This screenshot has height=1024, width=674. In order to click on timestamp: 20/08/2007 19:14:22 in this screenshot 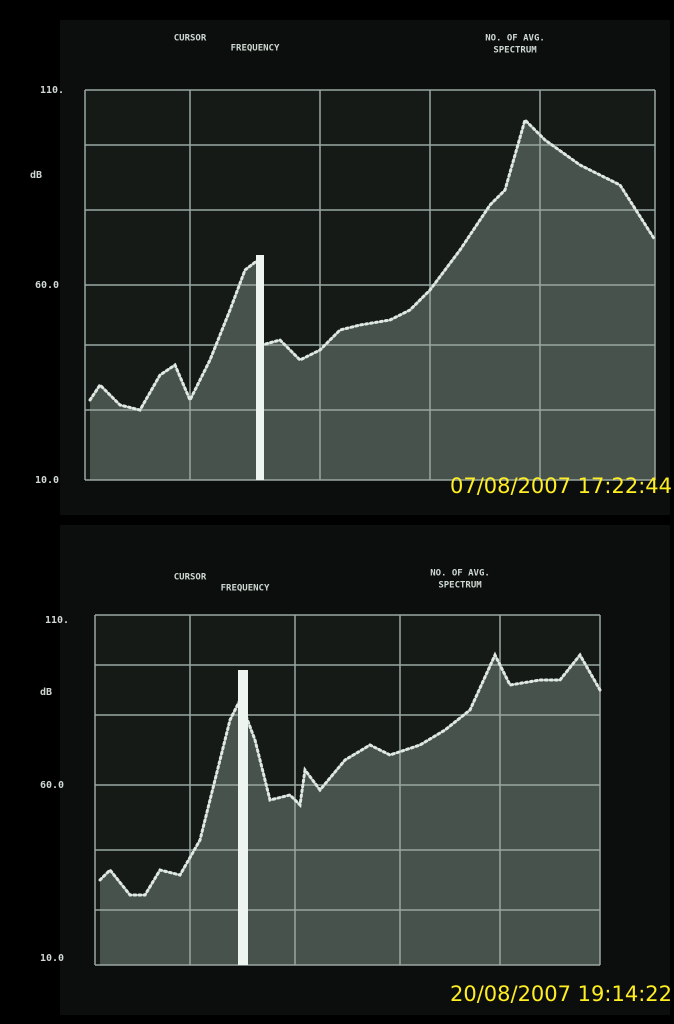, I will do `click(561, 994)`.